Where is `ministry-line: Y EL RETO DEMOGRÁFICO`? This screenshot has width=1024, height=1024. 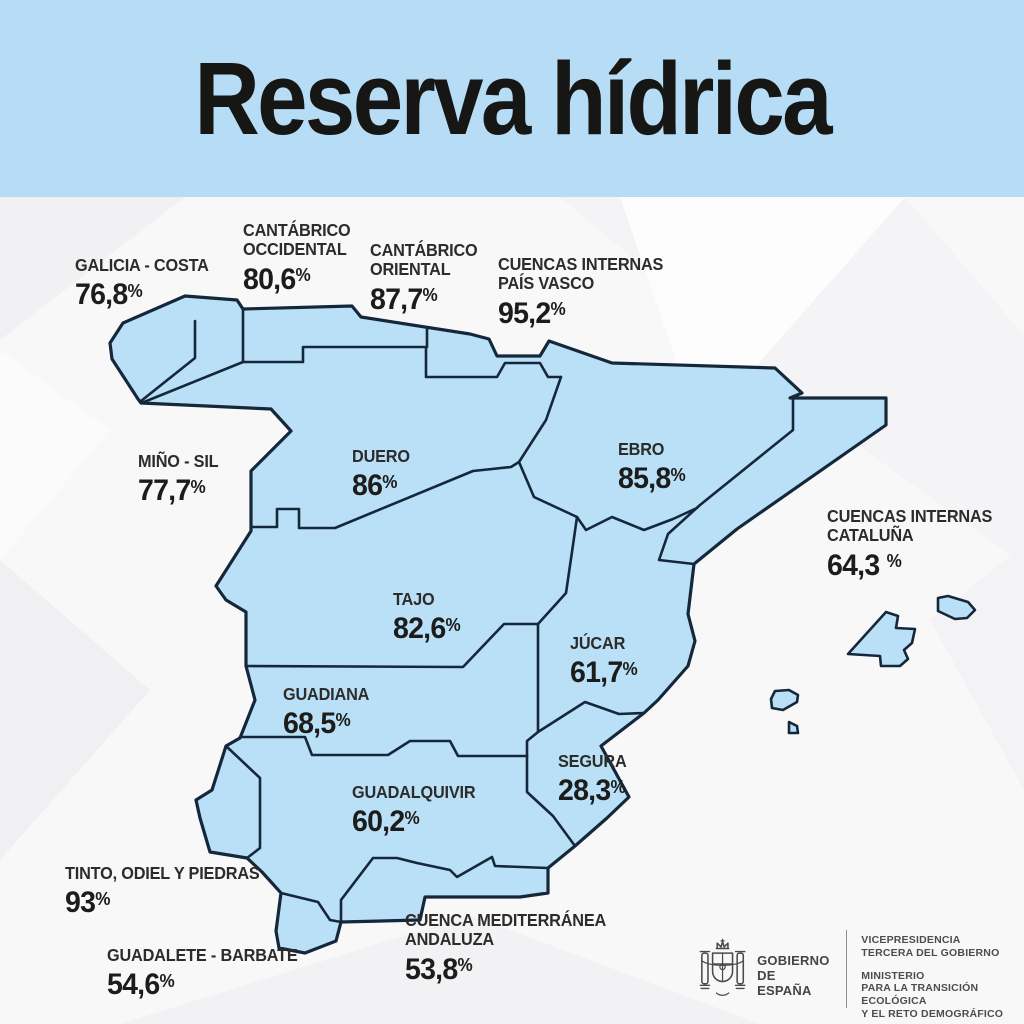 ministry-line: Y EL RETO DEMOGRÁFICO is located at coordinates (932, 1013).